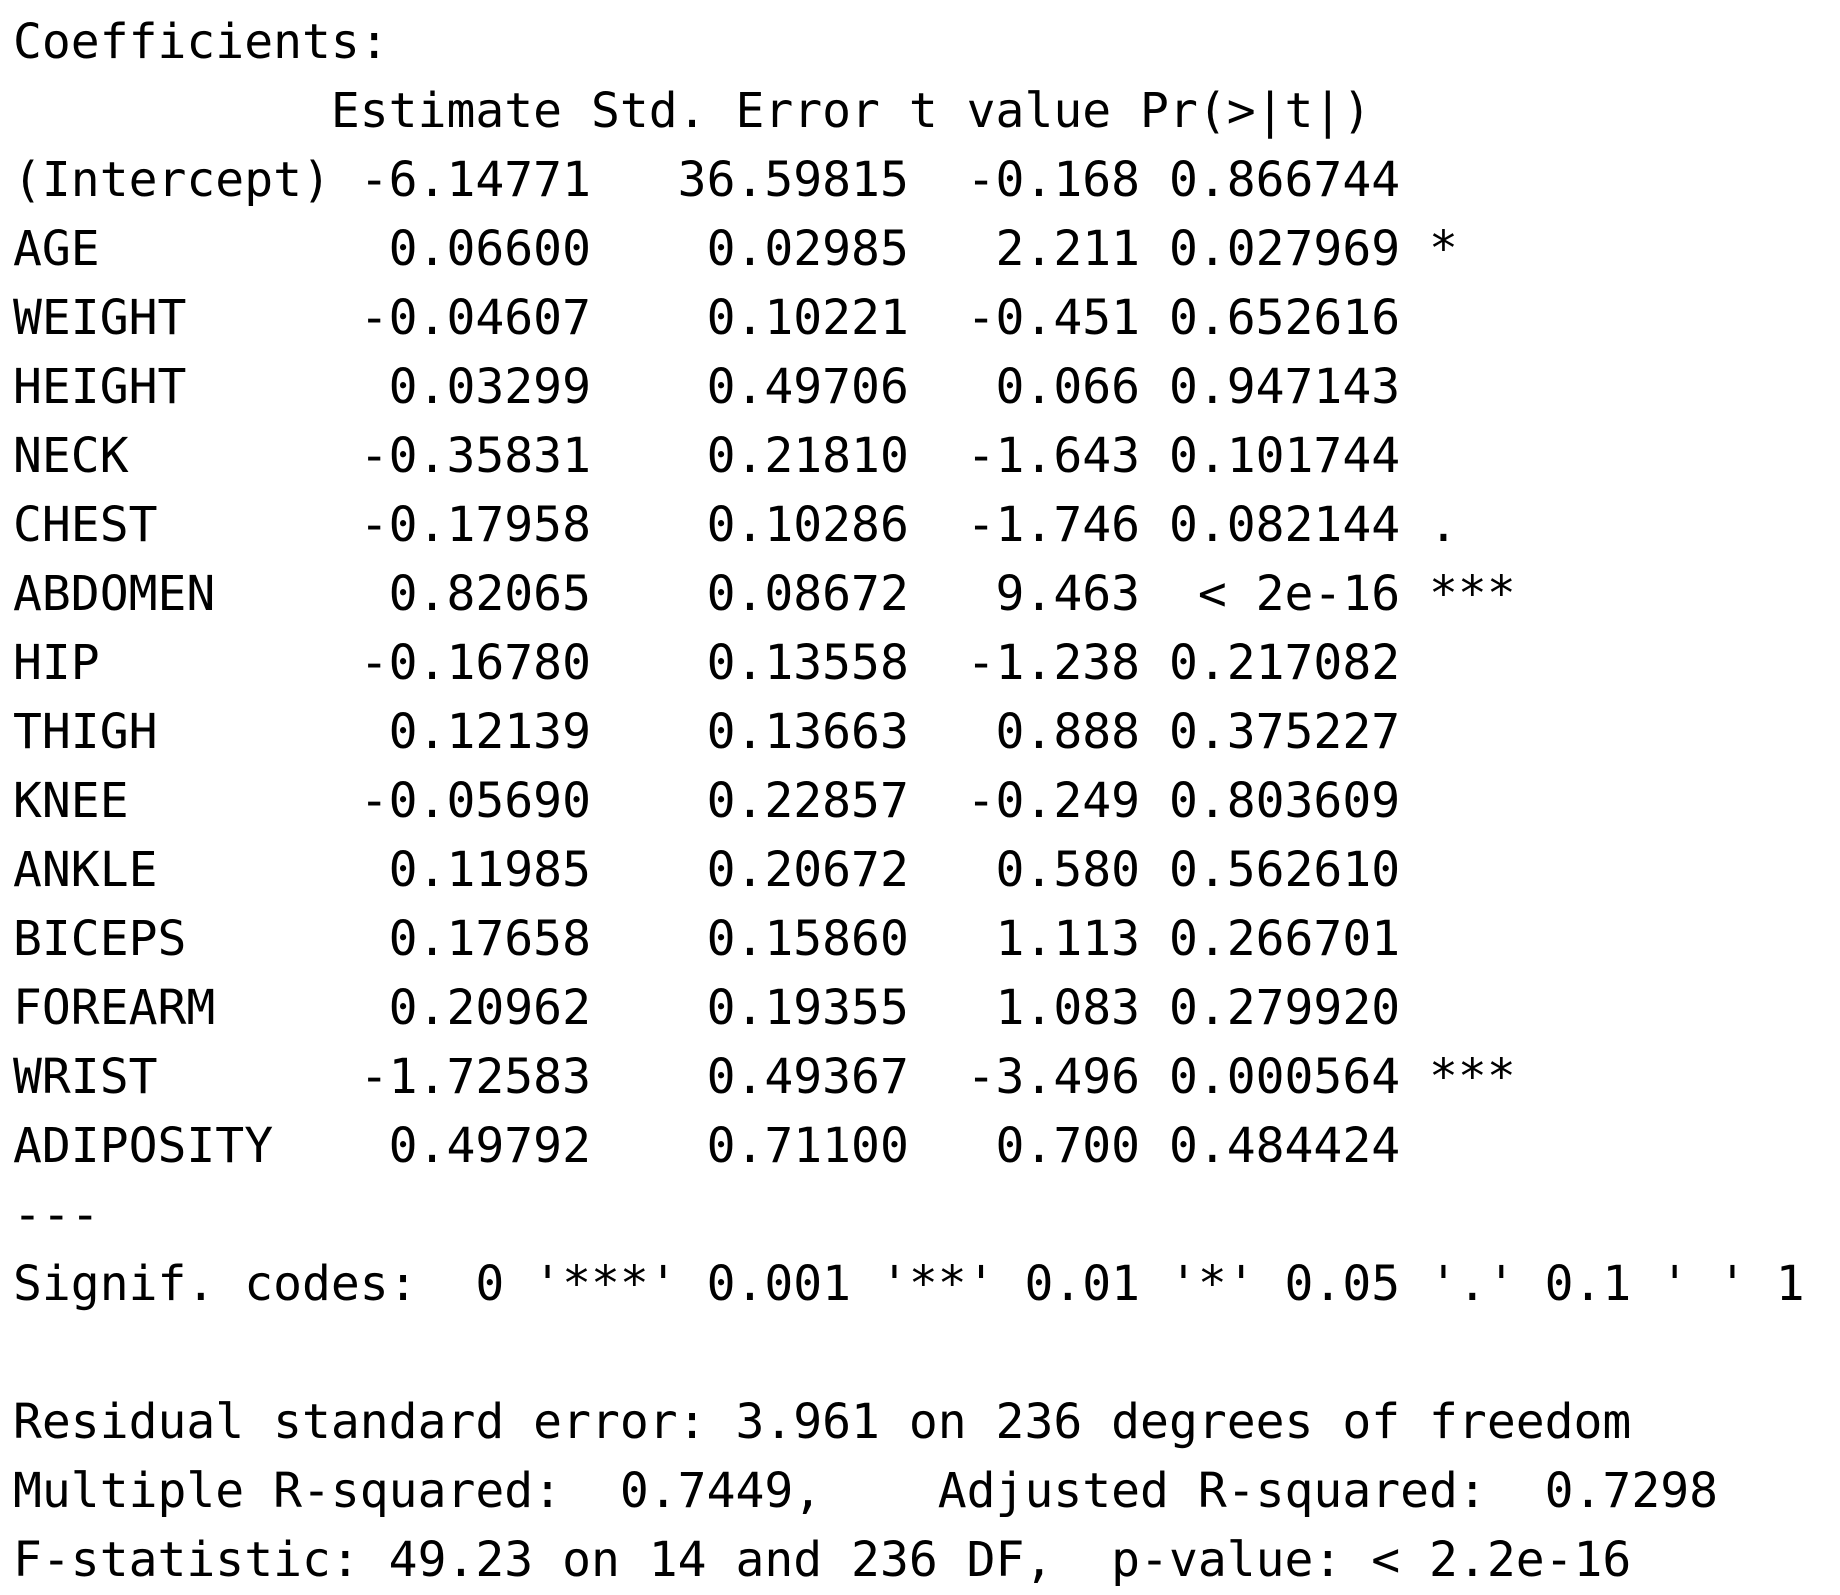 The image size is (1840, 1595). I want to click on coefficient-row: ANKLE 0.11985 0.20672 0.580 0.562610, so click(764, 870).